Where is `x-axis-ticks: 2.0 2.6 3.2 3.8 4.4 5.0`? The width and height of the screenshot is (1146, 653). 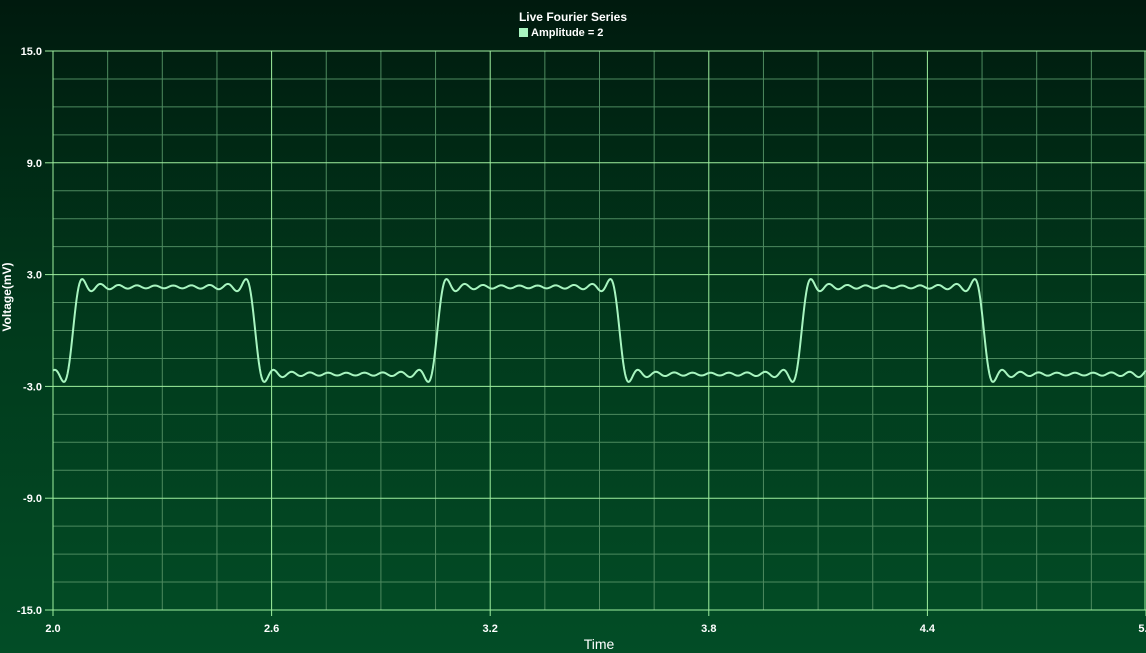 x-axis-ticks: 2.0 2.6 3.2 3.8 4.4 5.0 is located at coordinates (595, 622).